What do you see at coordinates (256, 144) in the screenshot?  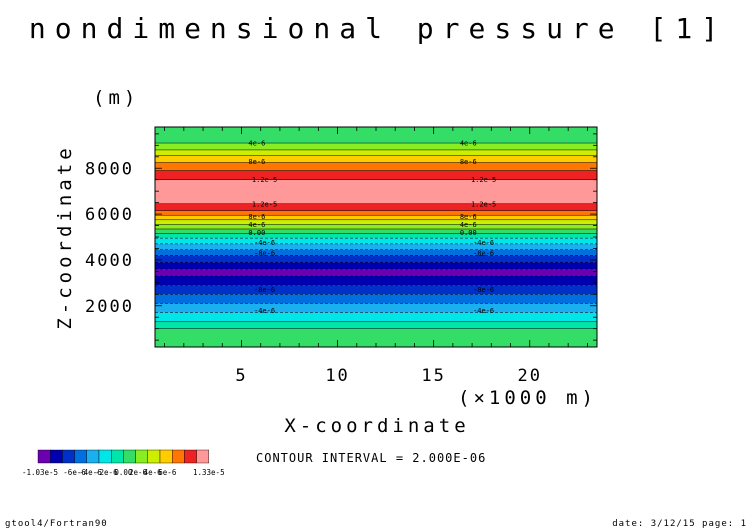 I see `contour-label-0-0: 4e-6` at bounding box center [256, 144].